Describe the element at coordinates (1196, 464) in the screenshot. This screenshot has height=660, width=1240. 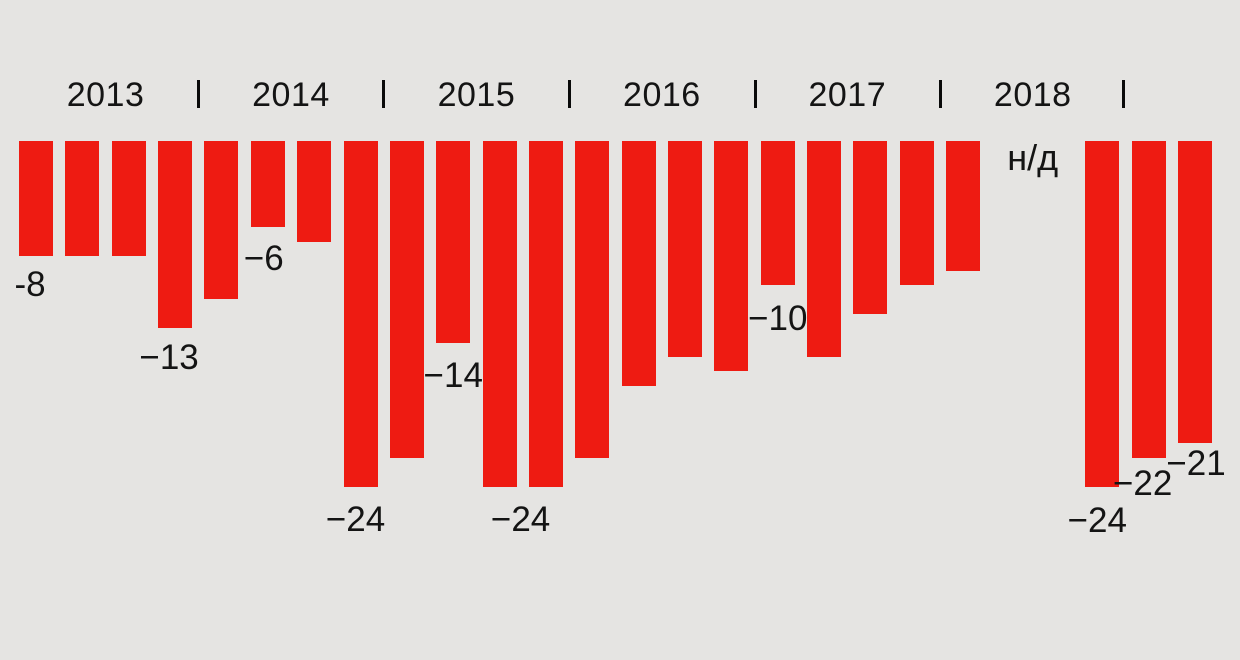
I see `value-label: −21` at that location.